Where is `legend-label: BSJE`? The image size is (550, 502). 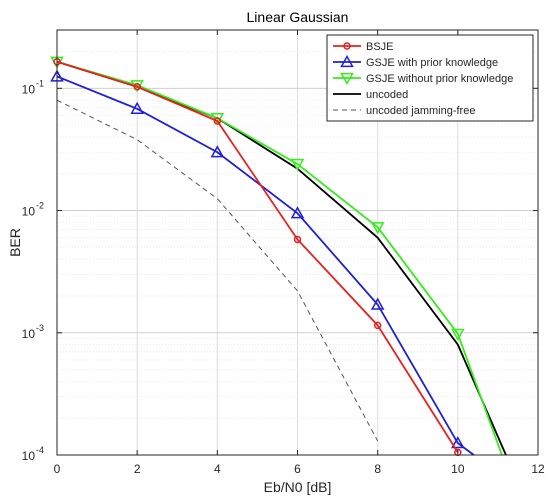
legend-label: BSJE is located at coordinates (380, 47).